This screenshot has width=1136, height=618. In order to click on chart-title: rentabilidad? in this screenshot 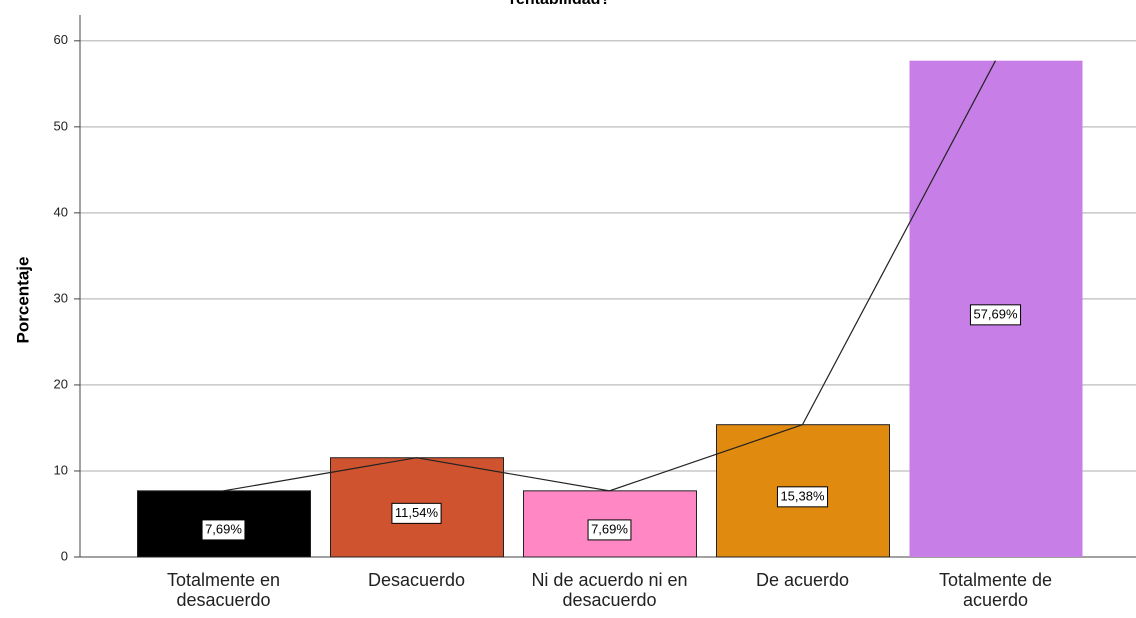, I will do `click(560, 4)`.